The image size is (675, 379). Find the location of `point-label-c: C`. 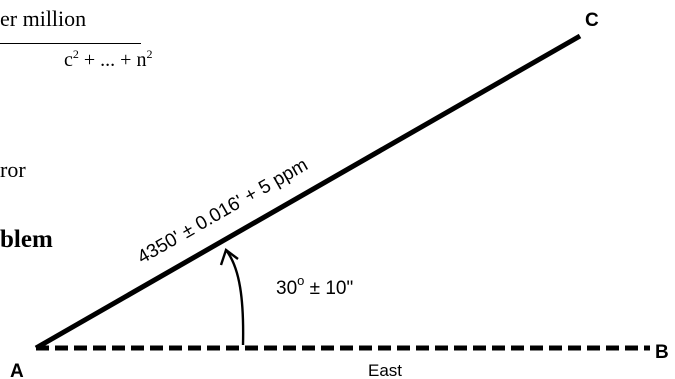

point-label-c: C is located at coordinates (592, 20).